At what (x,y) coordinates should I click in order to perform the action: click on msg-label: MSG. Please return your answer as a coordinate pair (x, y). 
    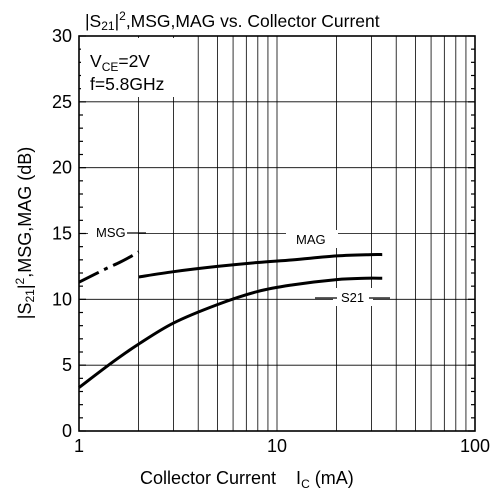
    Looking at the image, I should click on (111, 232).